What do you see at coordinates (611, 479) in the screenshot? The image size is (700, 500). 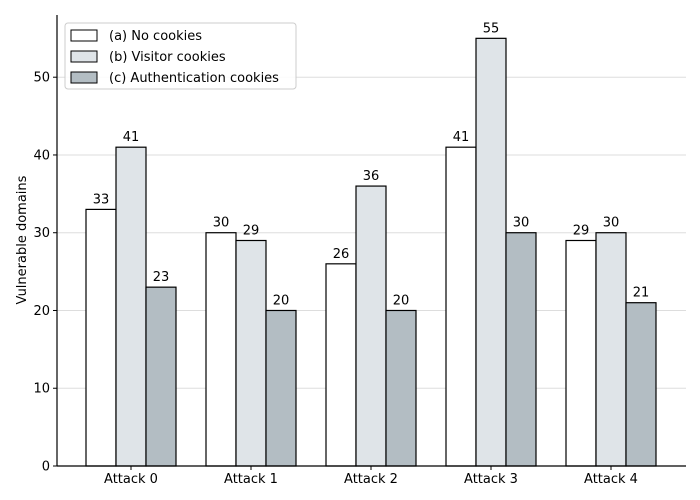 I see `x-tick-label: Attack 4` at bounding box center [611, 479].